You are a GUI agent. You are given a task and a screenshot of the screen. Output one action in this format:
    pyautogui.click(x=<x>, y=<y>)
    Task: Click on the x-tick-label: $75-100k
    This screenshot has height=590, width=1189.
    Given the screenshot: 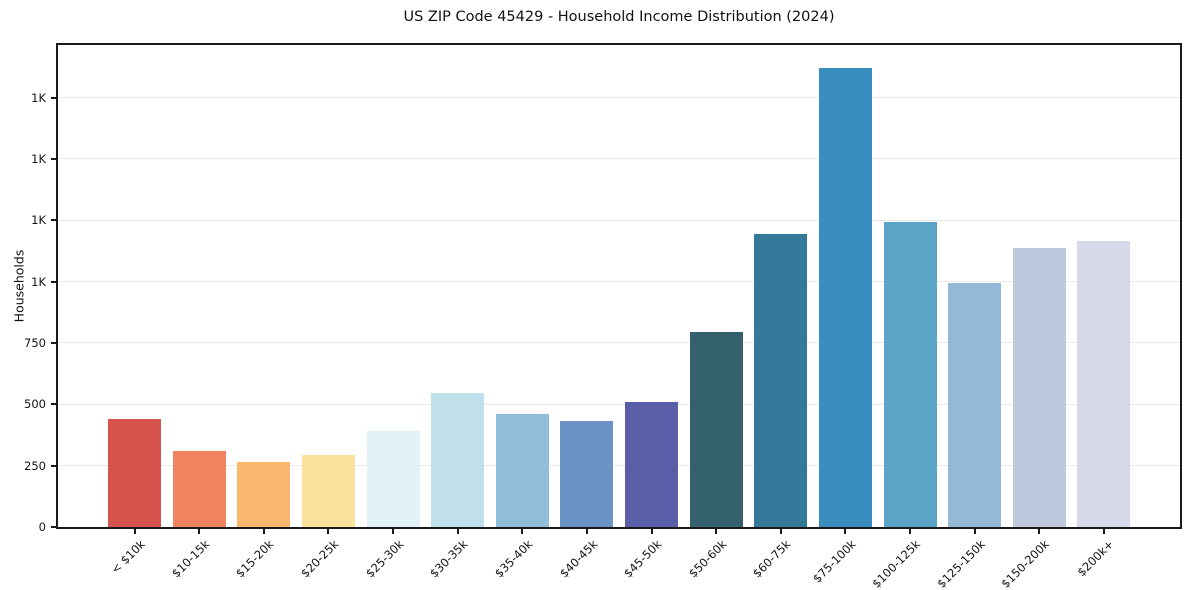 What is the action you would take?
    pyautogui.click(x=834, y=561)
    